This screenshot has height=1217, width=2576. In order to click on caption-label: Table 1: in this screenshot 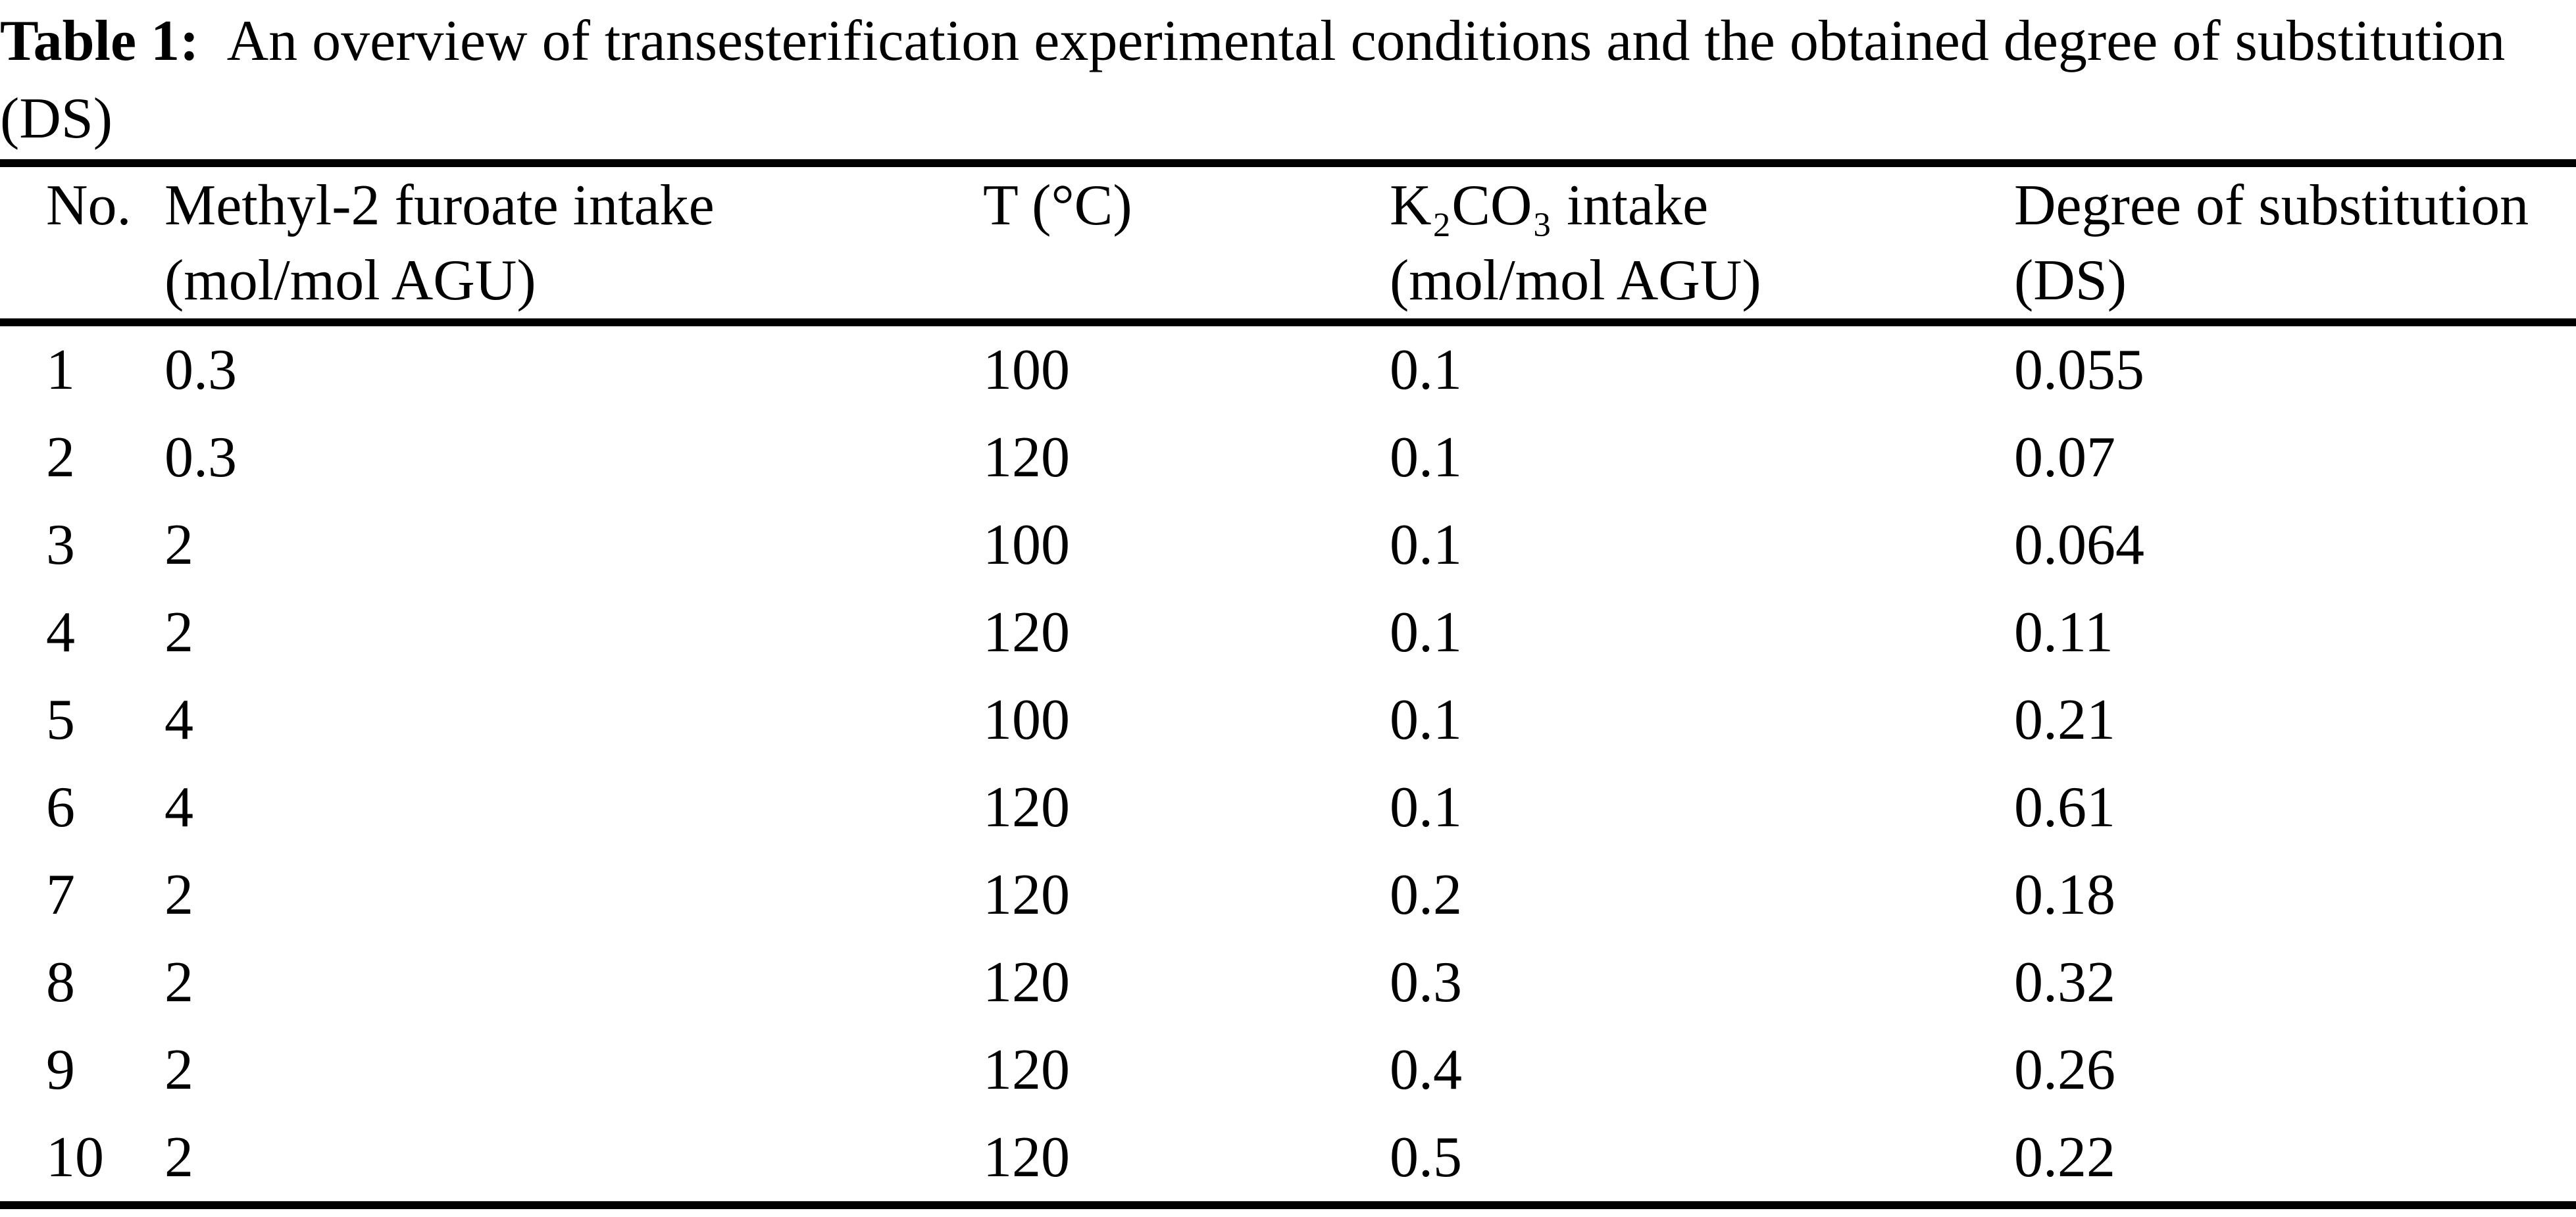, I will do `click(99, 41)`.